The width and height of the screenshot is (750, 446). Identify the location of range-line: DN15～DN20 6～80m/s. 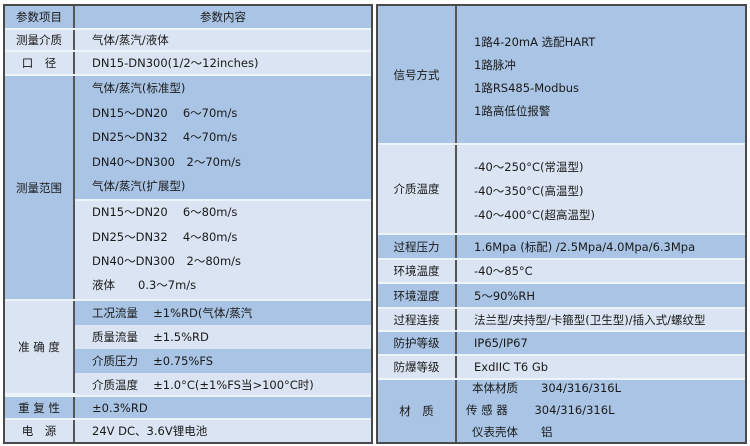
(165, 212).